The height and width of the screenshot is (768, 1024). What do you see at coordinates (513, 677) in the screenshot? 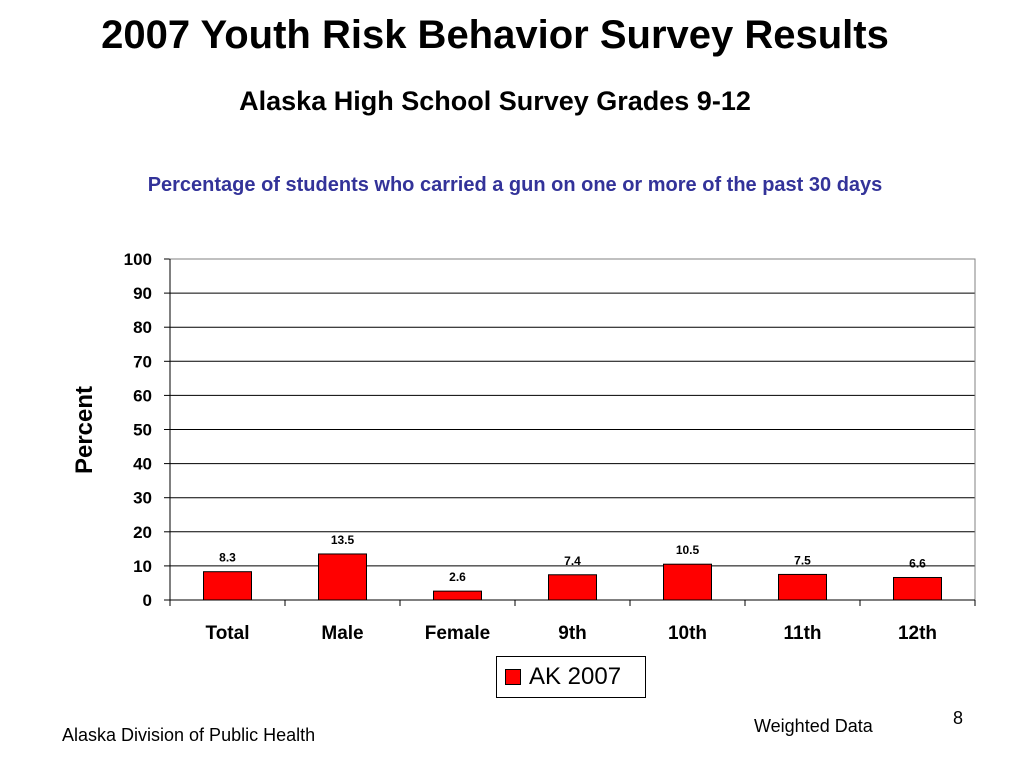
I see `legend-swatch` at bounding box center [513, 677].